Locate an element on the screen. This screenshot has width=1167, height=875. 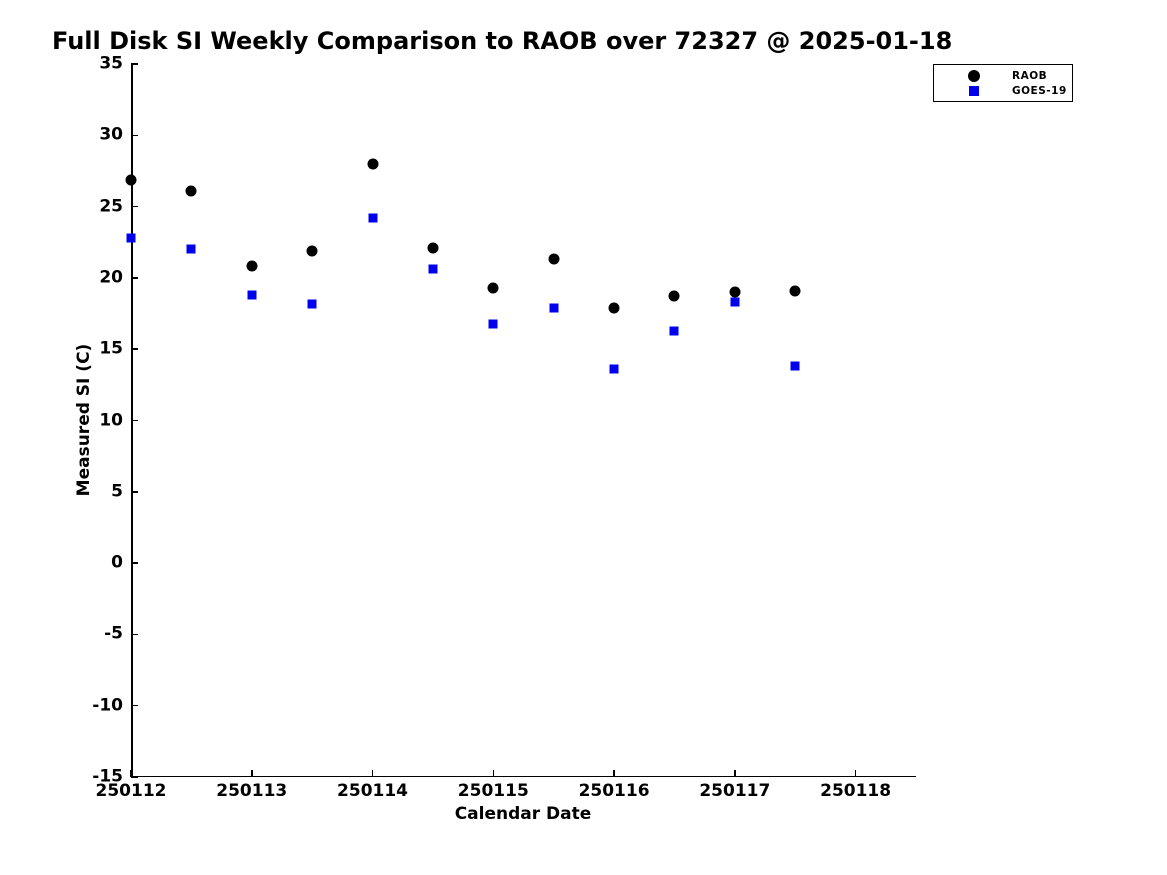
y-tick-label: 5 is located at coordinates (117, 491).